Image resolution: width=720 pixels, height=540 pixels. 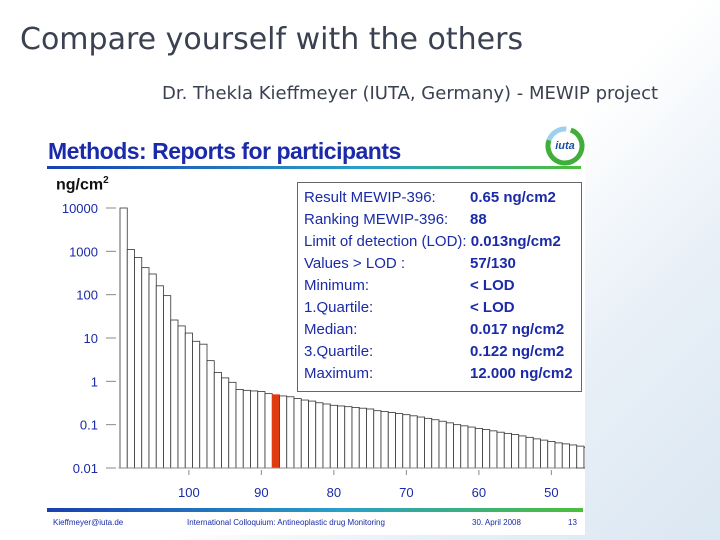 What do you see at coordinates (339, 373) in the screenshot?
I see `stat-max-label: Maximum:` at bounding box center [339, 373].